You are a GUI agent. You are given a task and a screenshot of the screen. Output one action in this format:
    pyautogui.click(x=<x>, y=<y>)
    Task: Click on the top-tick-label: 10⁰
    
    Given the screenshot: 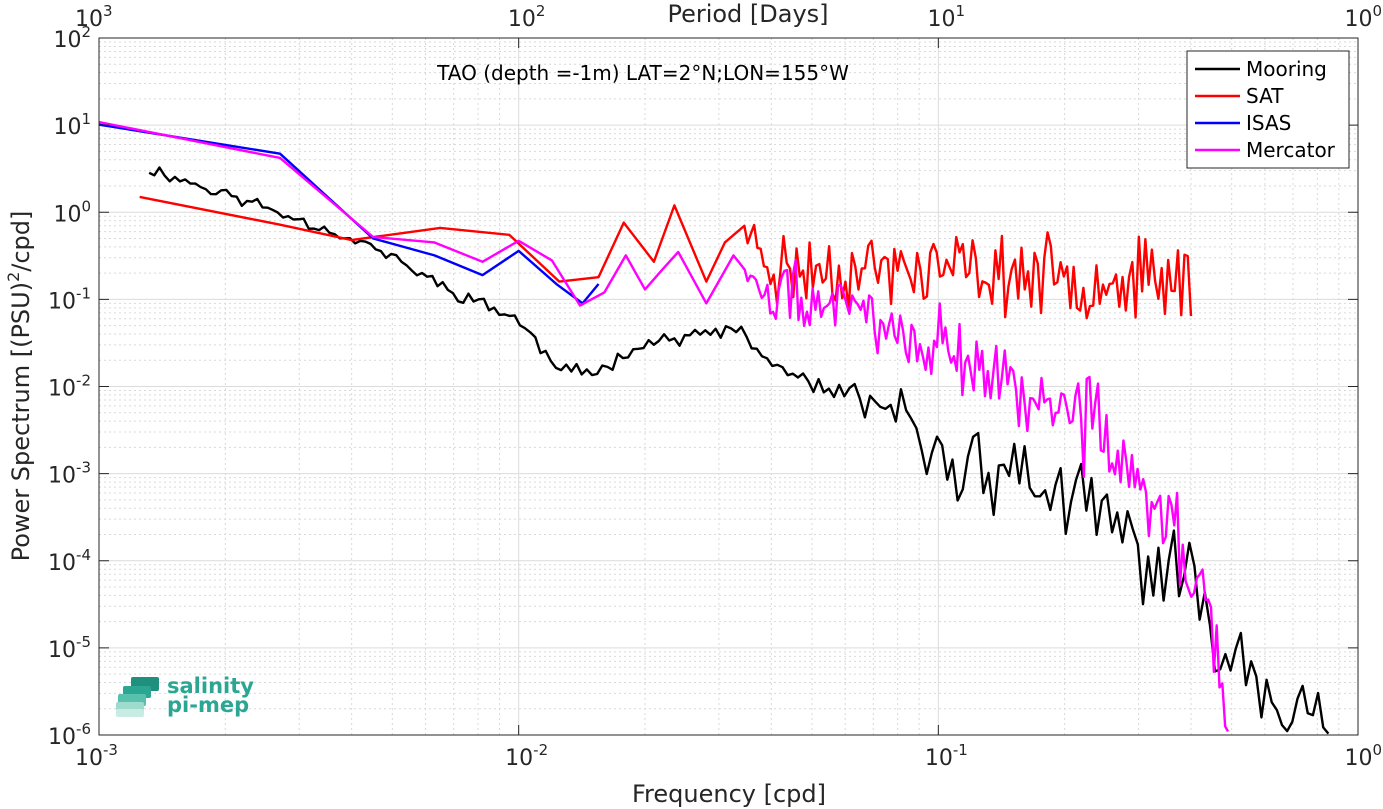 What is the action you would take?
    pyautogui.click(x=1363, y=17)
    